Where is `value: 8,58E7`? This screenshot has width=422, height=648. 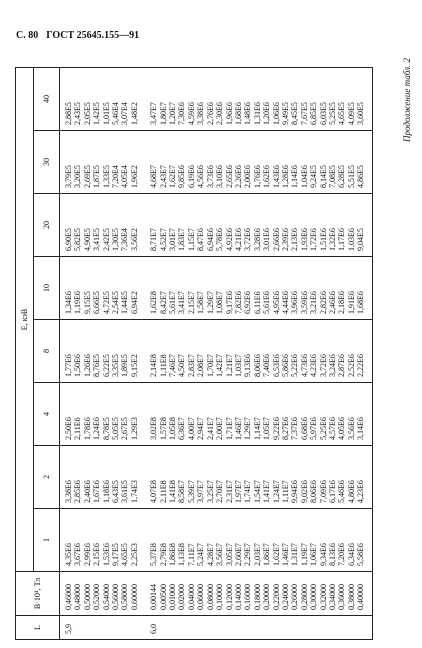 value: 8,58E7 is located at coordinates (182, 491).